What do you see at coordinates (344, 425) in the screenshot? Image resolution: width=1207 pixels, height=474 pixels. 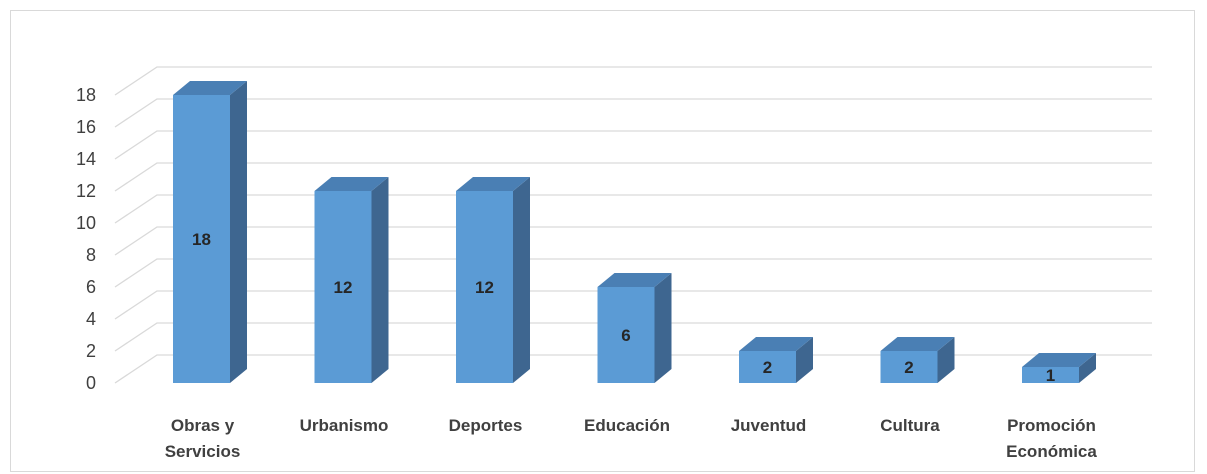 I see `x-tick-label: Urbanismo` at bounding box center [344, 425].